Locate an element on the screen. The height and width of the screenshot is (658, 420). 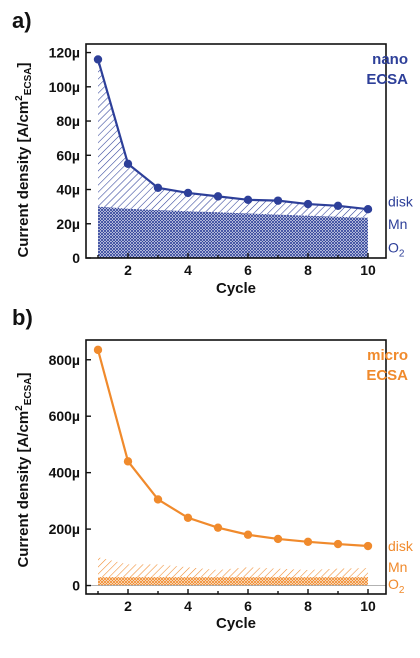
panel-b-ylabel: Current density [A/cm2ECSA] is located at coordinates (24, 469).